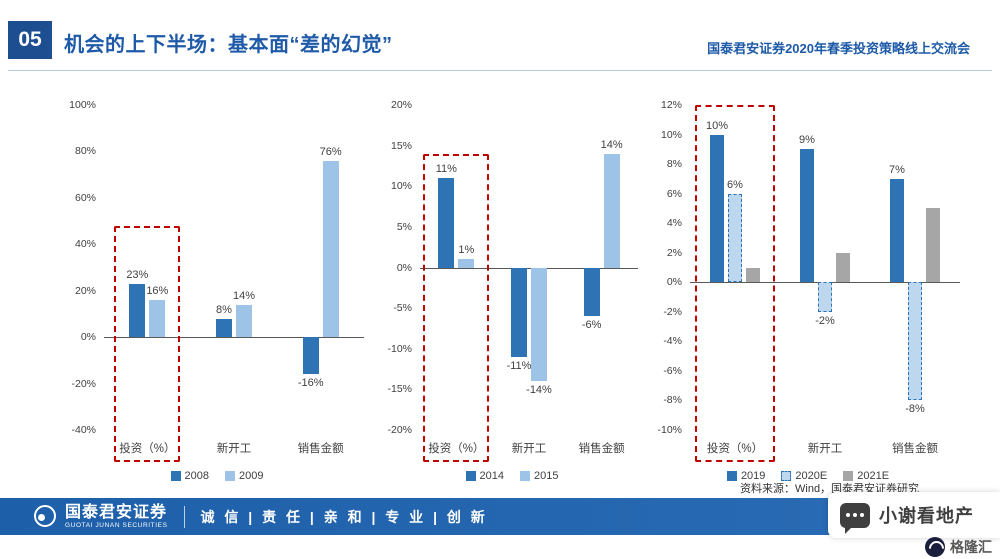 The width and height of the screenshot is (1000, 559). I want to click on y-axis-tick-label: -10%, so click(399, 348).